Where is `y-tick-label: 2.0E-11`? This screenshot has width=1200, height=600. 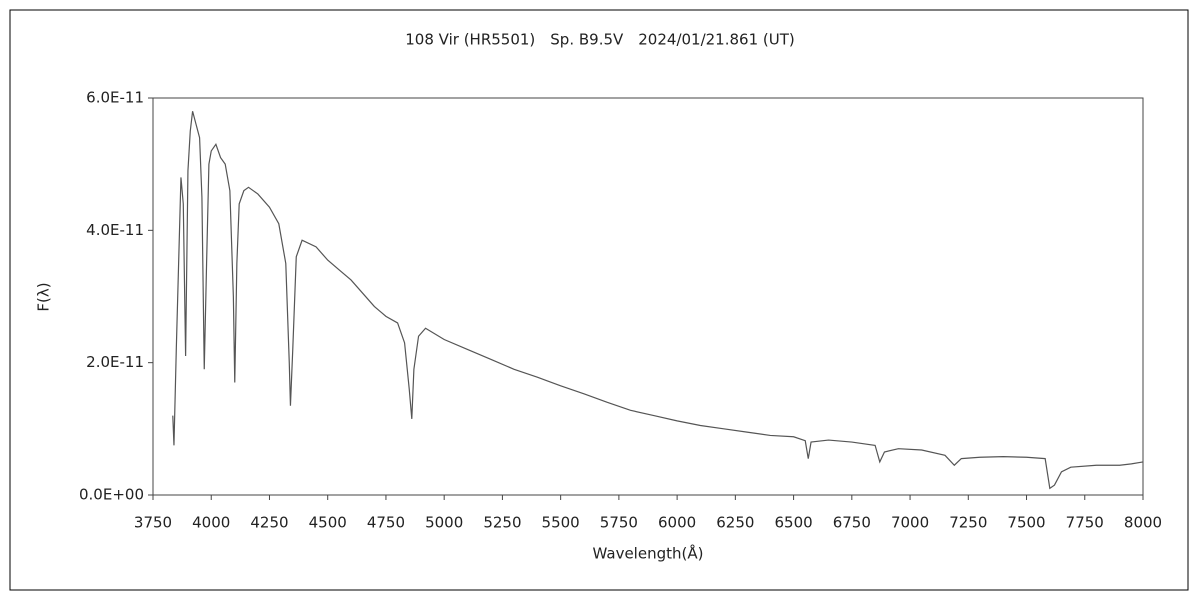 y-tick-label: 2.0E-11 is located at coordinates (115, 362).